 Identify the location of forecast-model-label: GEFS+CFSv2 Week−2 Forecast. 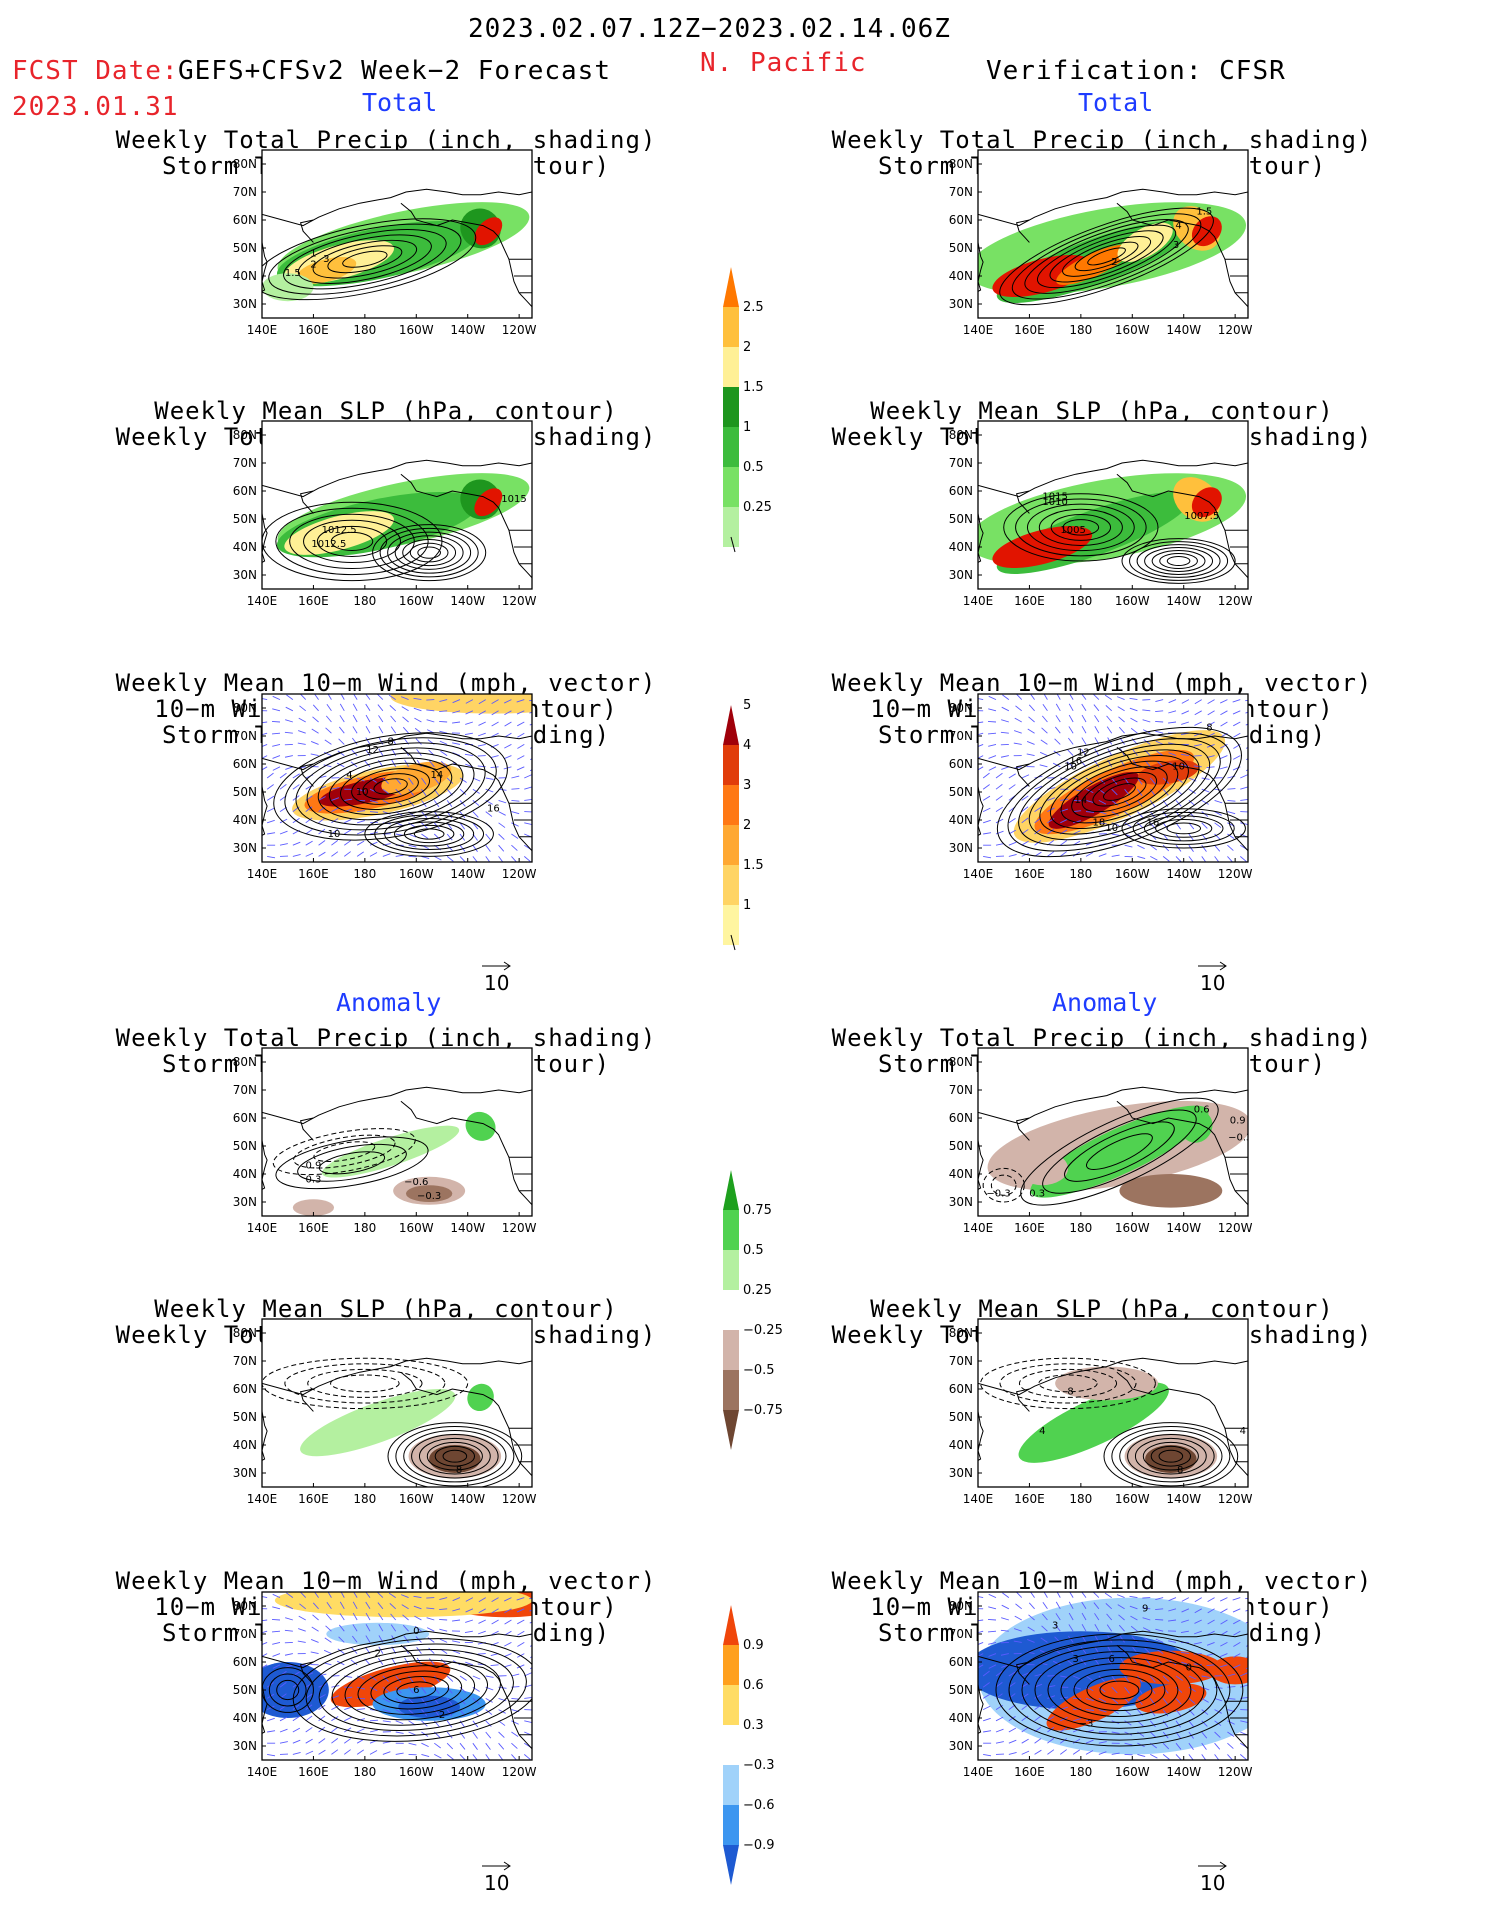
(394, 71).